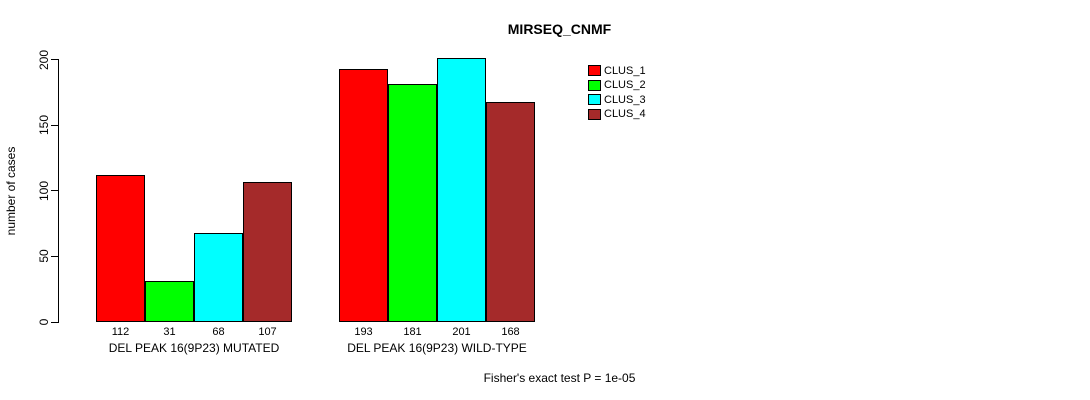  I want to click on bar-clus_2-group2, so click(412, 203).